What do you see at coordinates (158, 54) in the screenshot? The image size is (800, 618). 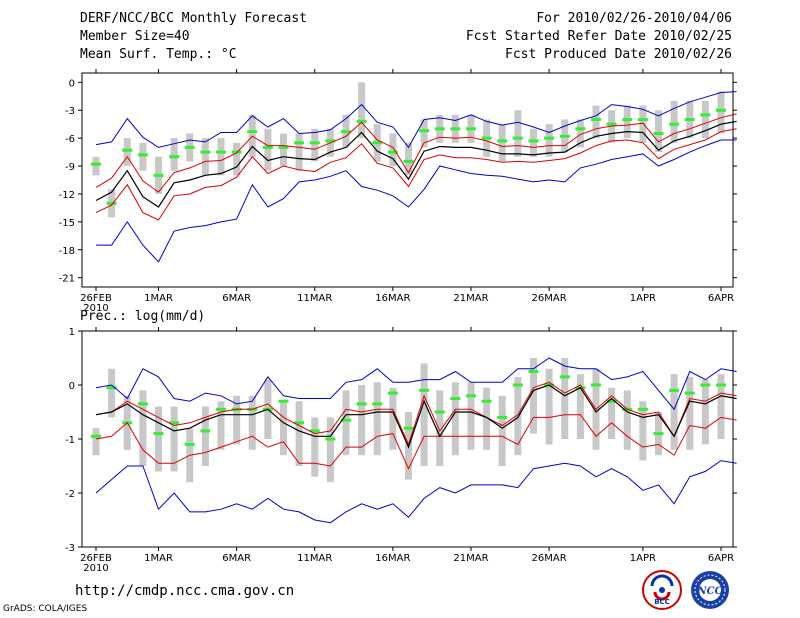 I see `temp-variable-label: Mean Surf. Temp.: °C` at bounding box center [158, 54].